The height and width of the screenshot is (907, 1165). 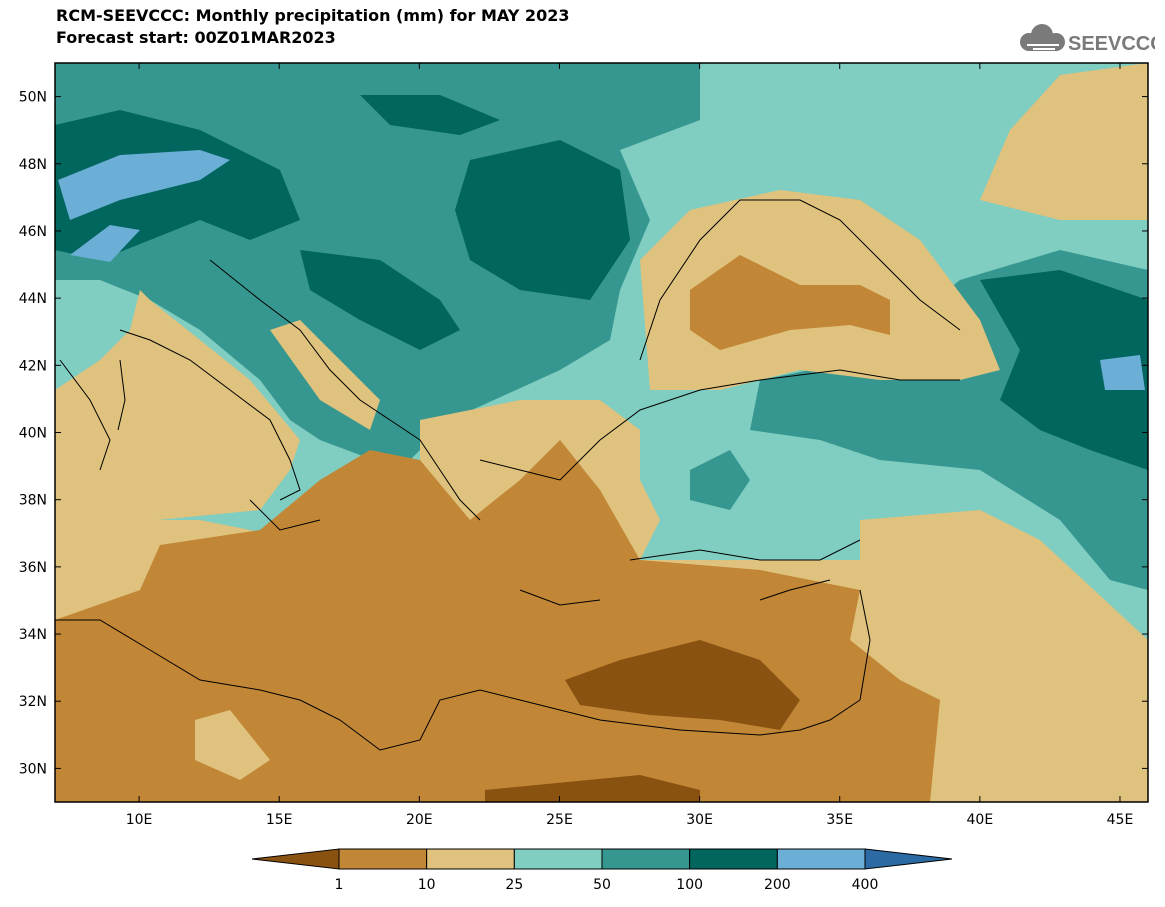 I want to click on seevccc-logo: SEEVCCC, so click(x=1087, y=39).